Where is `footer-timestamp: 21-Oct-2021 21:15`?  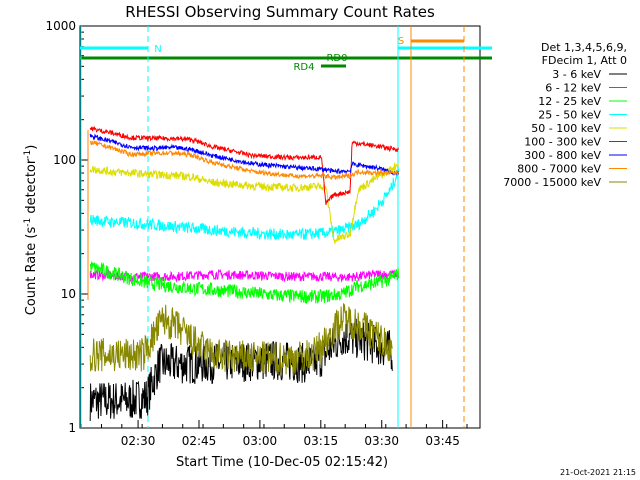
footer-timestamp: 21-Oct-2021 21:15 is located at coordinates (598, 472).